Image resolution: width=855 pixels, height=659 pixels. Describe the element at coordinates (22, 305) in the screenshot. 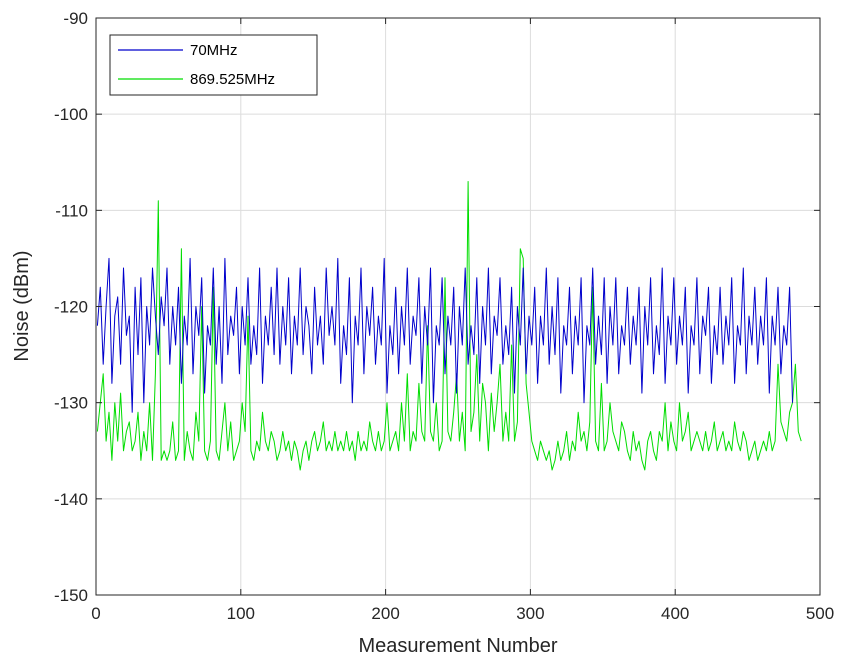

I see `y-axis-label: Noise (dBm)` at that location.